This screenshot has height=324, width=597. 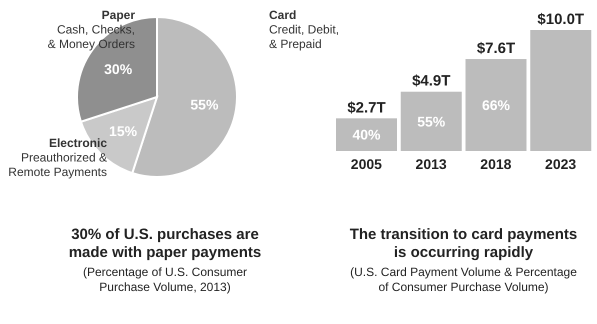 I want to click on annotation: 40%, so click(x=367, y=134).